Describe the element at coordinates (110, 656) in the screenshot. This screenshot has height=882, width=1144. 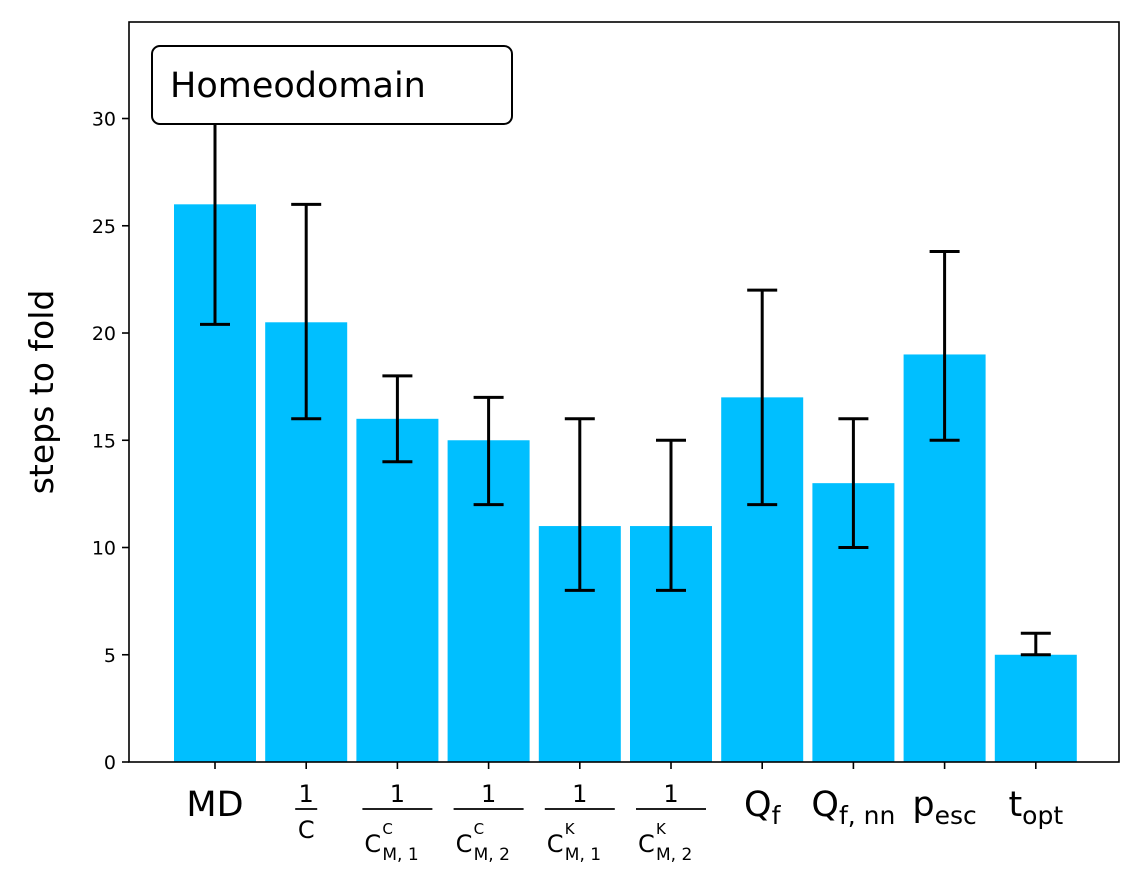
I see `y-tick-label: 5` at that location.